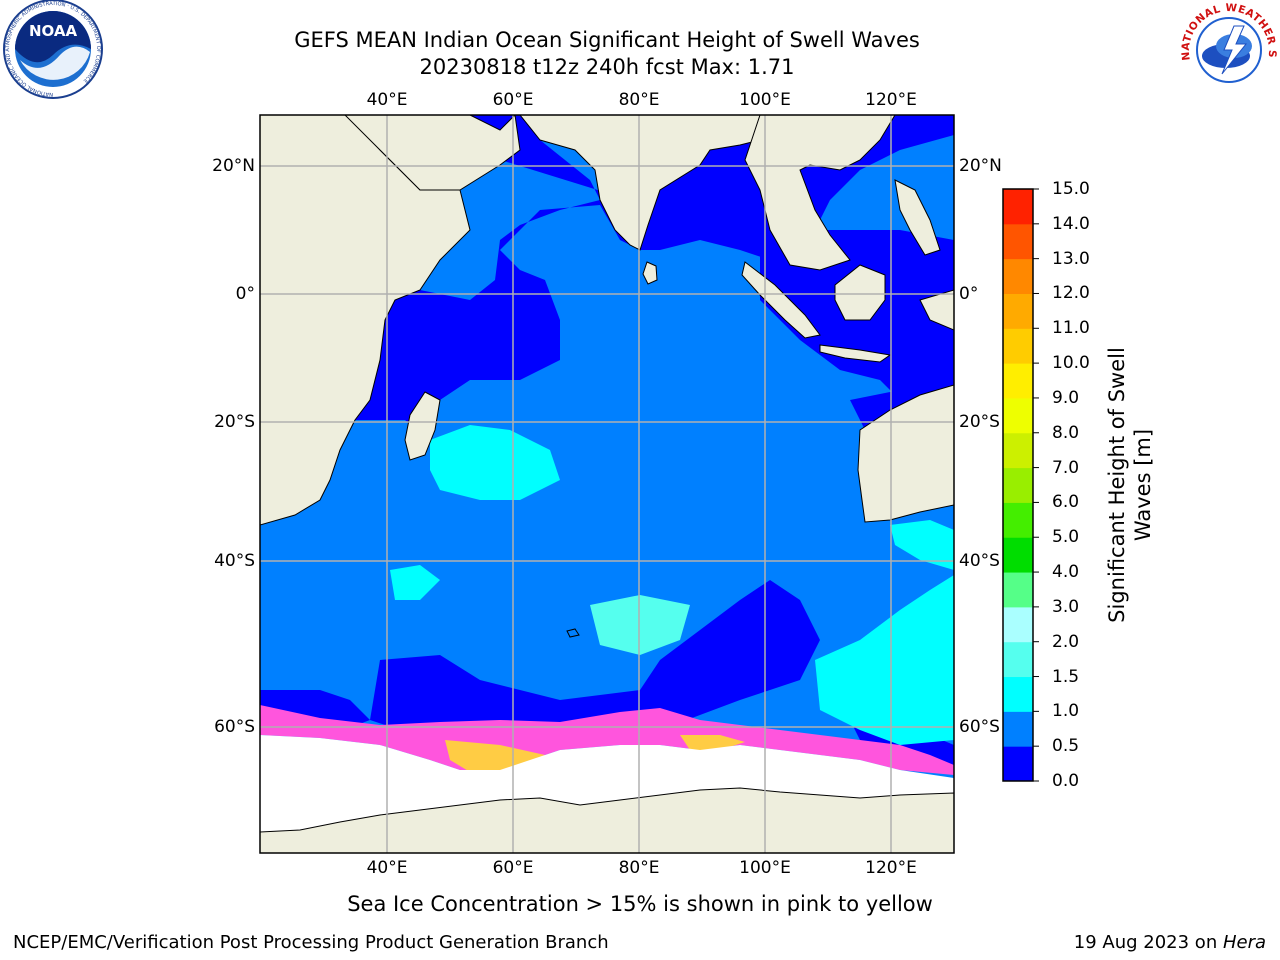 The width and height of the screenshot is (1280, 960). I want to click on land-arabia, so click(432, 153).